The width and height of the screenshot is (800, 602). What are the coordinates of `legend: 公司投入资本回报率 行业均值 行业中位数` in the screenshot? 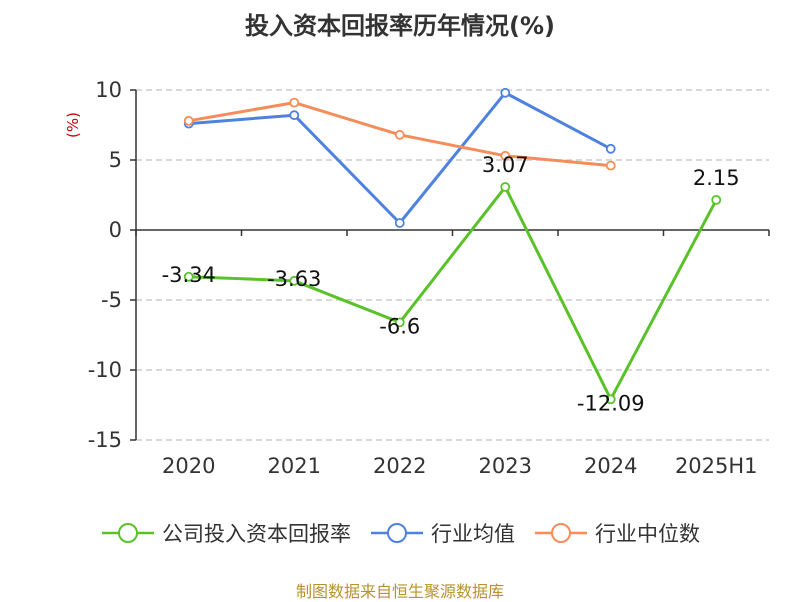 It's located at (400, 533).